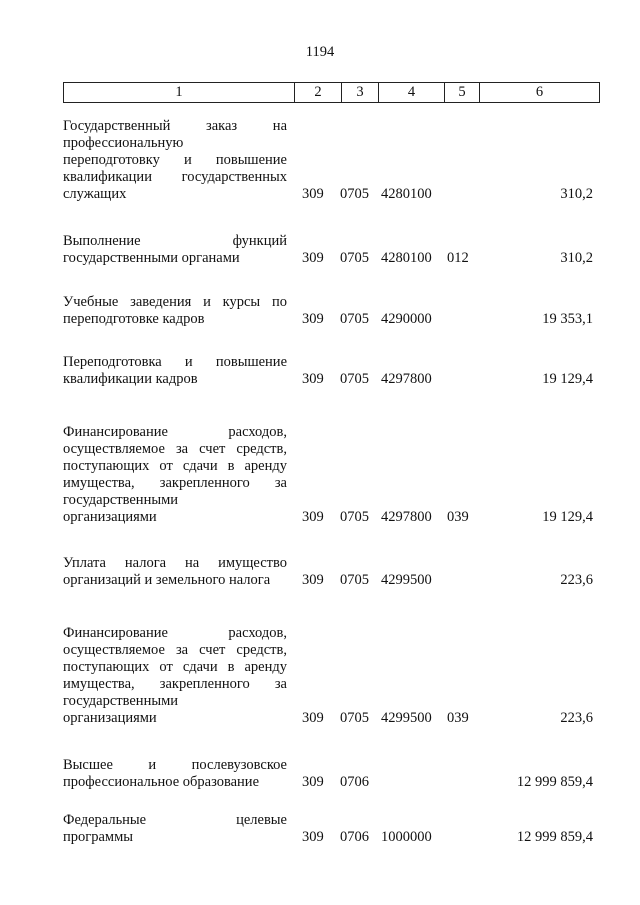  I want to click on description-line: квалификации государственных, so click(175, 177).